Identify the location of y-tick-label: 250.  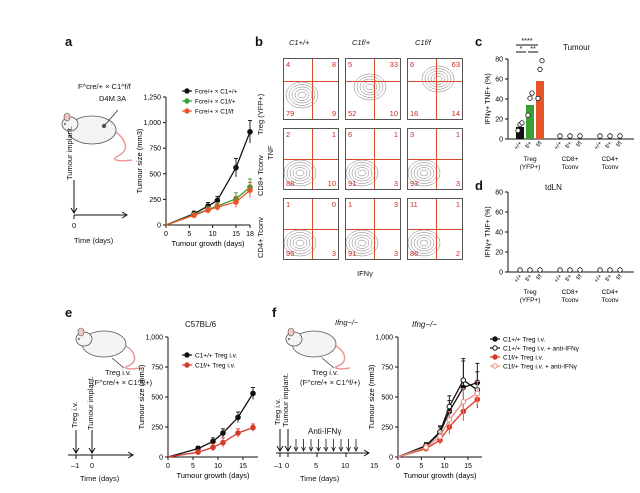
(155, 200).